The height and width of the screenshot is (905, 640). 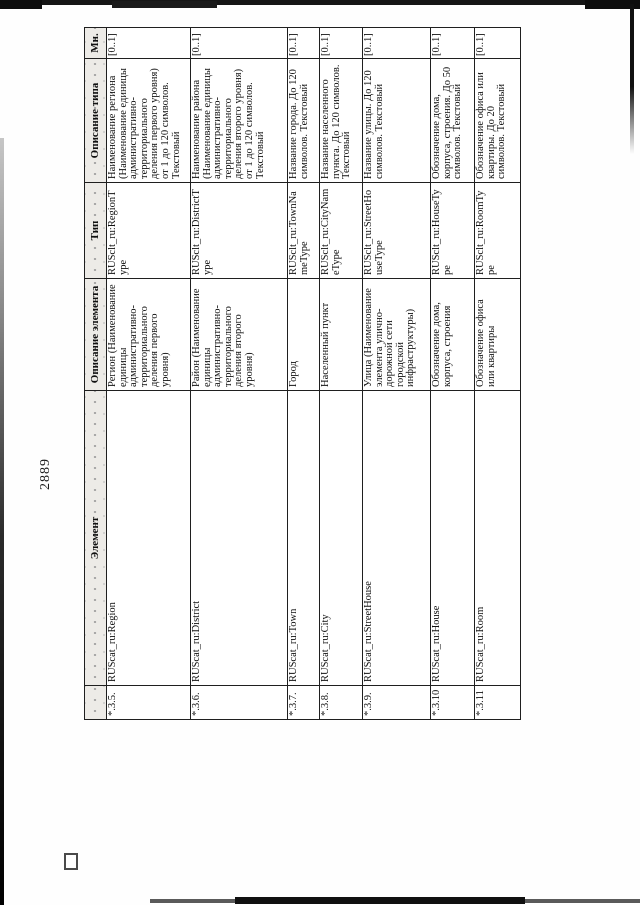 I want to click on row-num-cell: *.3.7., so click(x=303, y=702).